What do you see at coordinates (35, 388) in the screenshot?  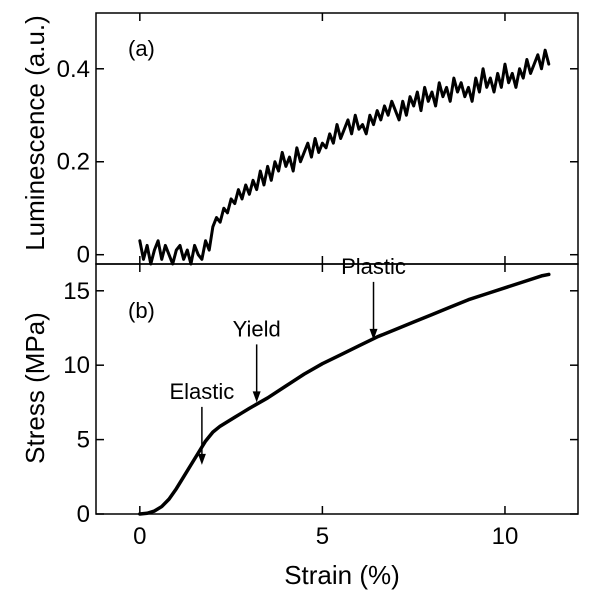 I see `panel-b-y-axis-title: Stress (MPa)` at bounding box center [35, 388].